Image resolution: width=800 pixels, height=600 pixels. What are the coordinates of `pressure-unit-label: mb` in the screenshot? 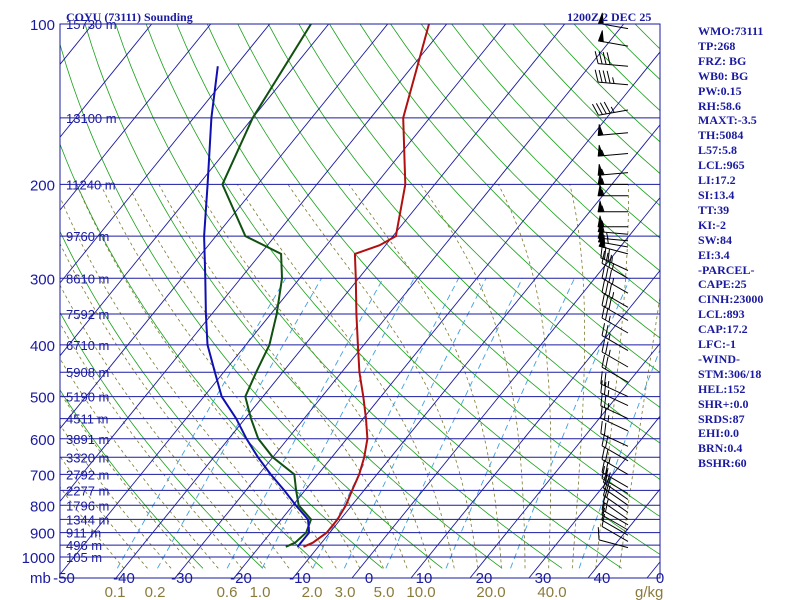 It's located at (40, 578).